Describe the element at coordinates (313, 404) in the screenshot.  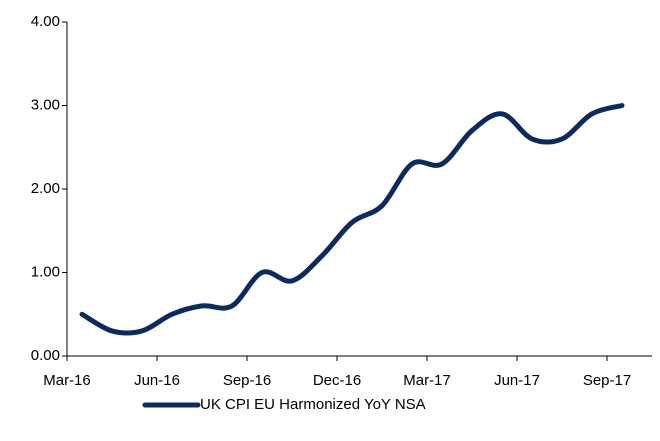
I see `legend-label: UK CPI EU Harmonized YoY NSA` at that location.